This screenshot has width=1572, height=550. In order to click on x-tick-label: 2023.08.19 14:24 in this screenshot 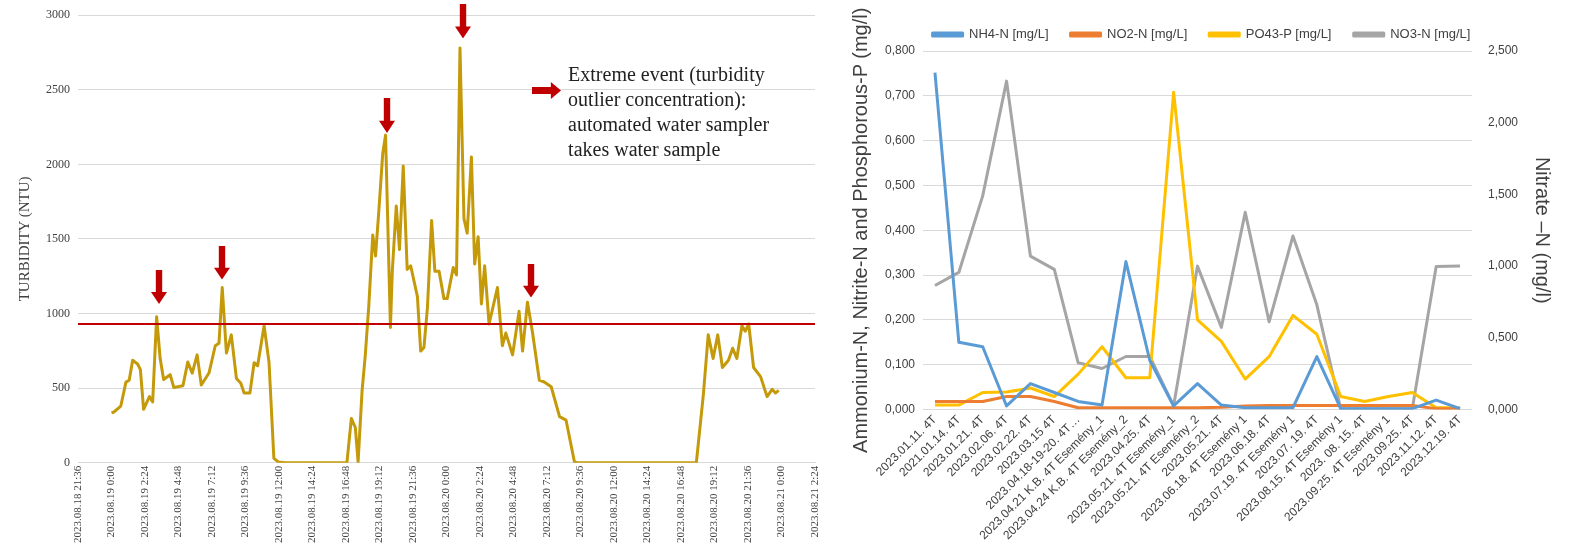, I will do `click(311, 504)`.